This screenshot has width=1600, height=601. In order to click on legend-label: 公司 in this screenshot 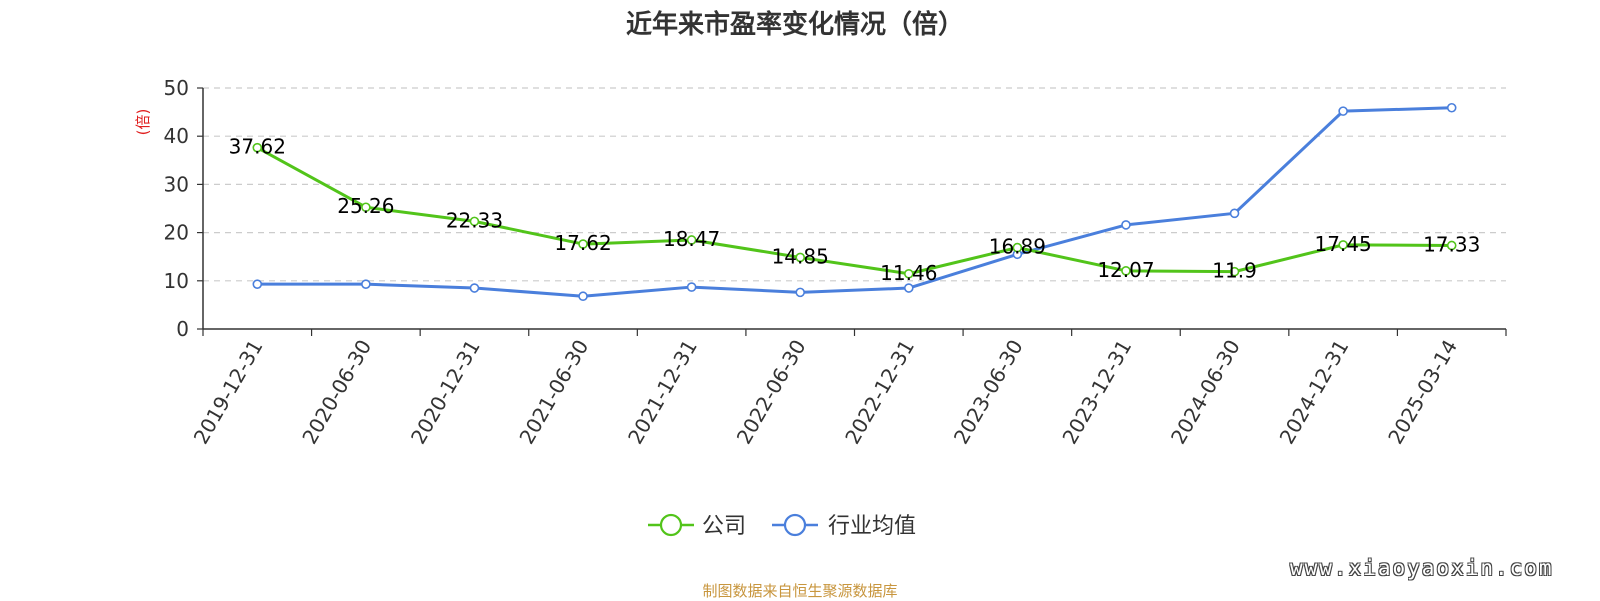, I will do `click(724, 526)`.